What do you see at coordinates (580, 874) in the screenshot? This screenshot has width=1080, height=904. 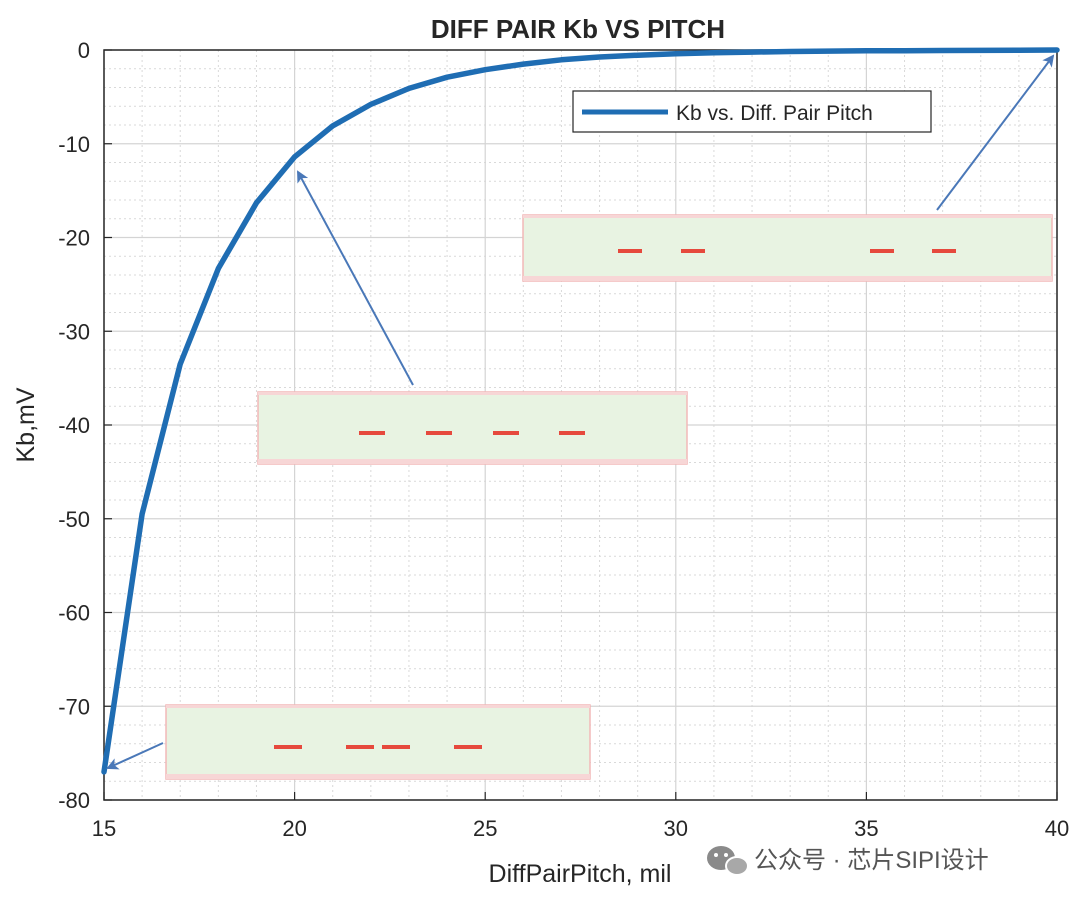 I see `x-axis-label: DiffPairPitch, mil` at bounding box center [580, 874].